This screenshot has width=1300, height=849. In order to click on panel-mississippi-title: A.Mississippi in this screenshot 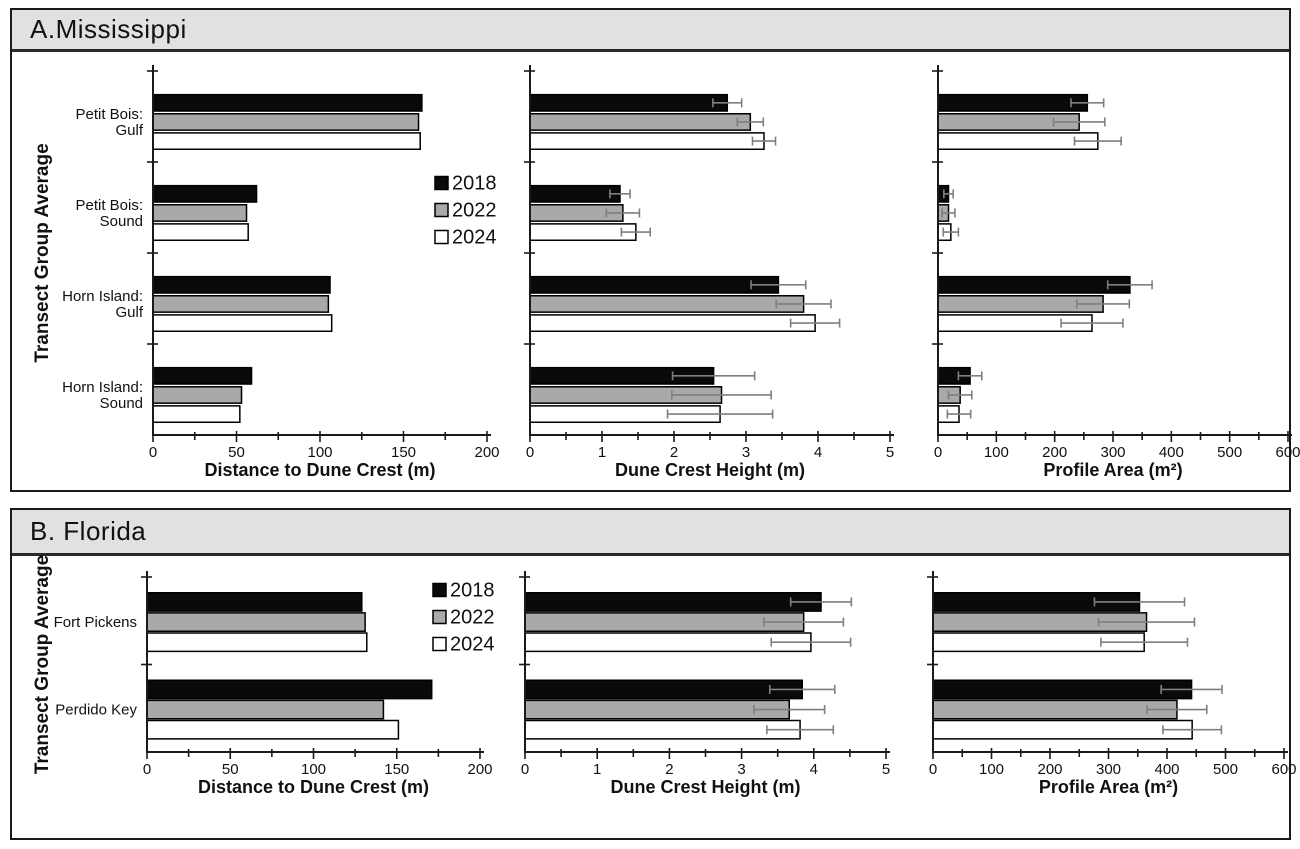, I will do `click(108, 29)`.